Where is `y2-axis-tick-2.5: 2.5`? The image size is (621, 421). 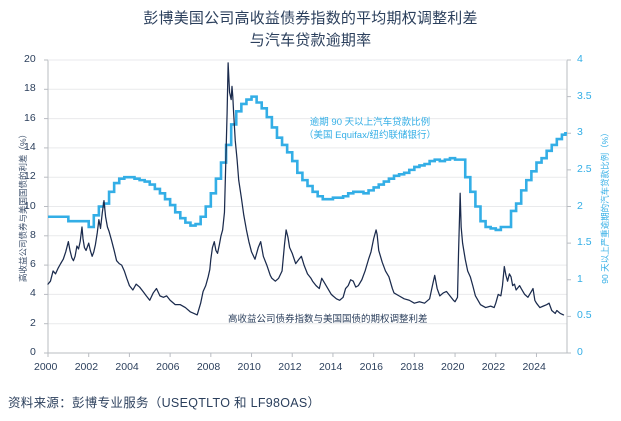 y2-axis-tick-2.5: 2.5 is located at coordinates (584, 168).